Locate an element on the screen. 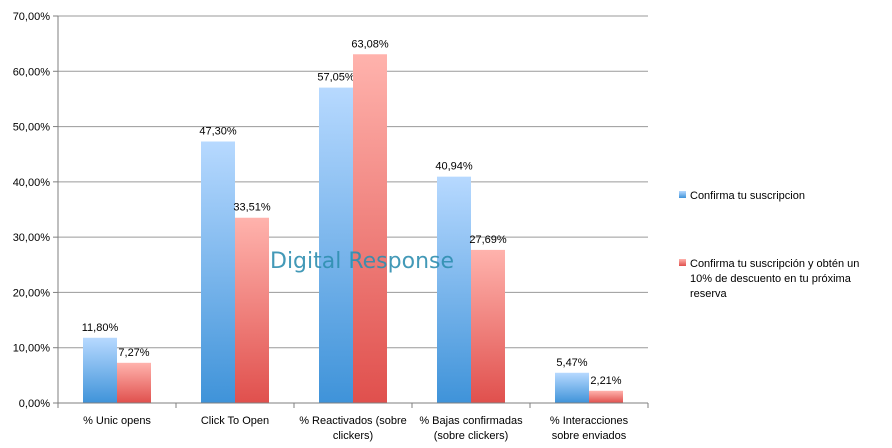 The image size is (892, 448). legend-label: Confirma tu suscripción y obtén un is located at coordinates (774, 264).